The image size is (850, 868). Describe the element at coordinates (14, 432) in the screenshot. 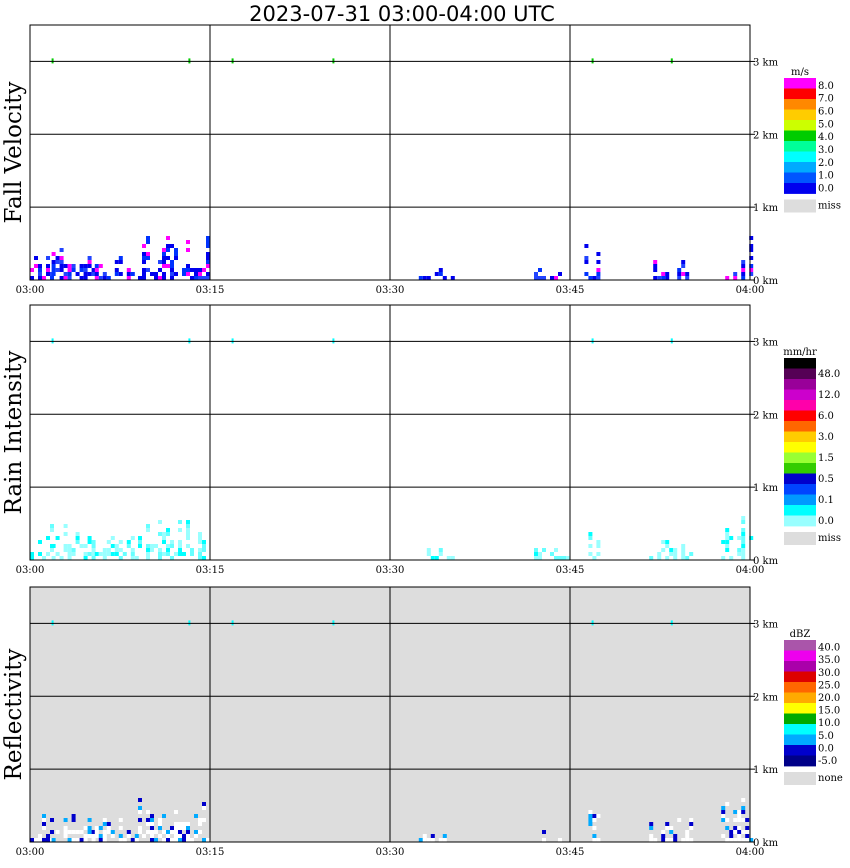

I see `y-axis-label: Rain Intensity` at that location.